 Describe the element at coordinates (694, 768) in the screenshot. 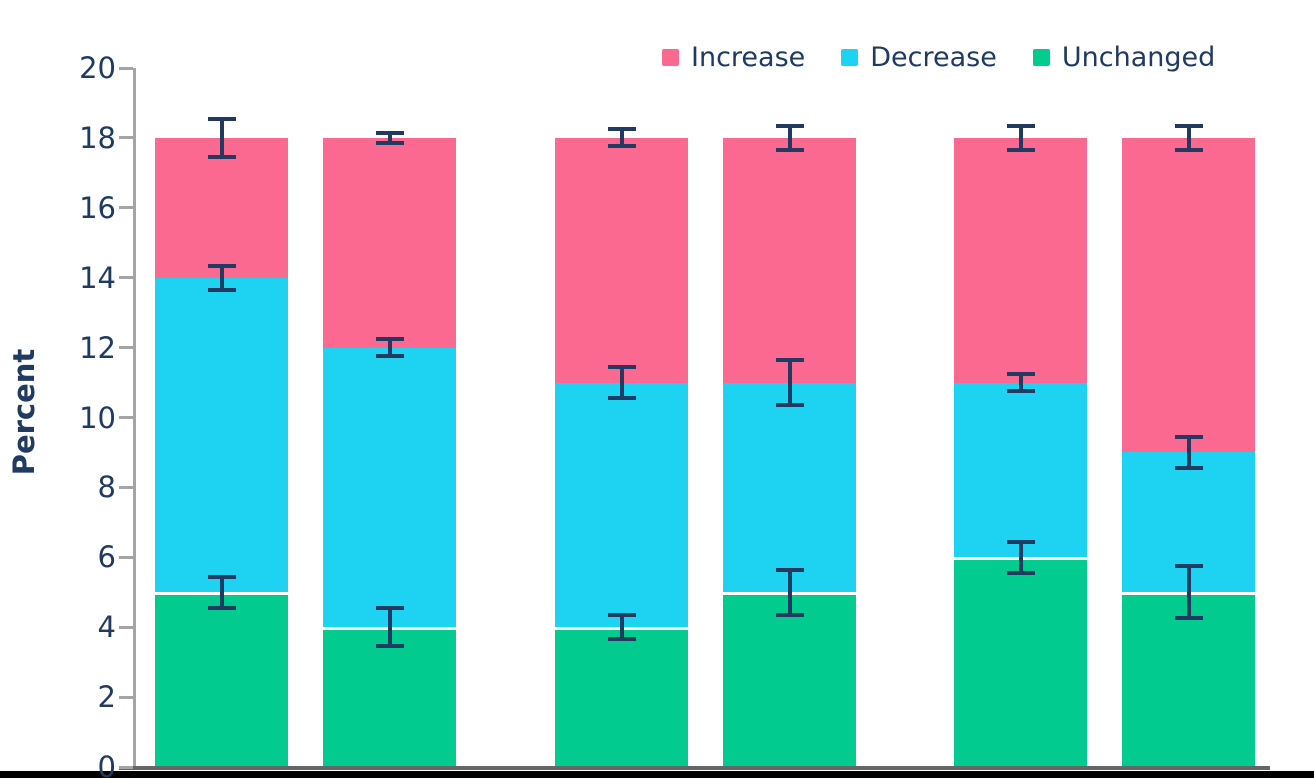

I see `x-axis-line` at that location.